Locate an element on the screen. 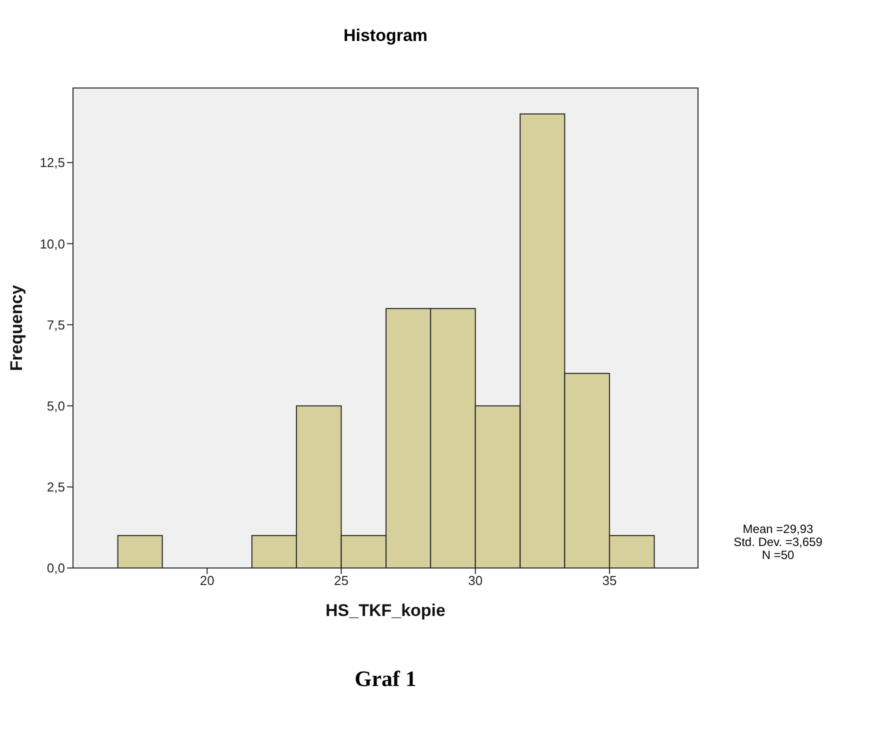 This screenshot has width=870, height=740. x-tick-label: 20 is located at coordinates (207, 580).